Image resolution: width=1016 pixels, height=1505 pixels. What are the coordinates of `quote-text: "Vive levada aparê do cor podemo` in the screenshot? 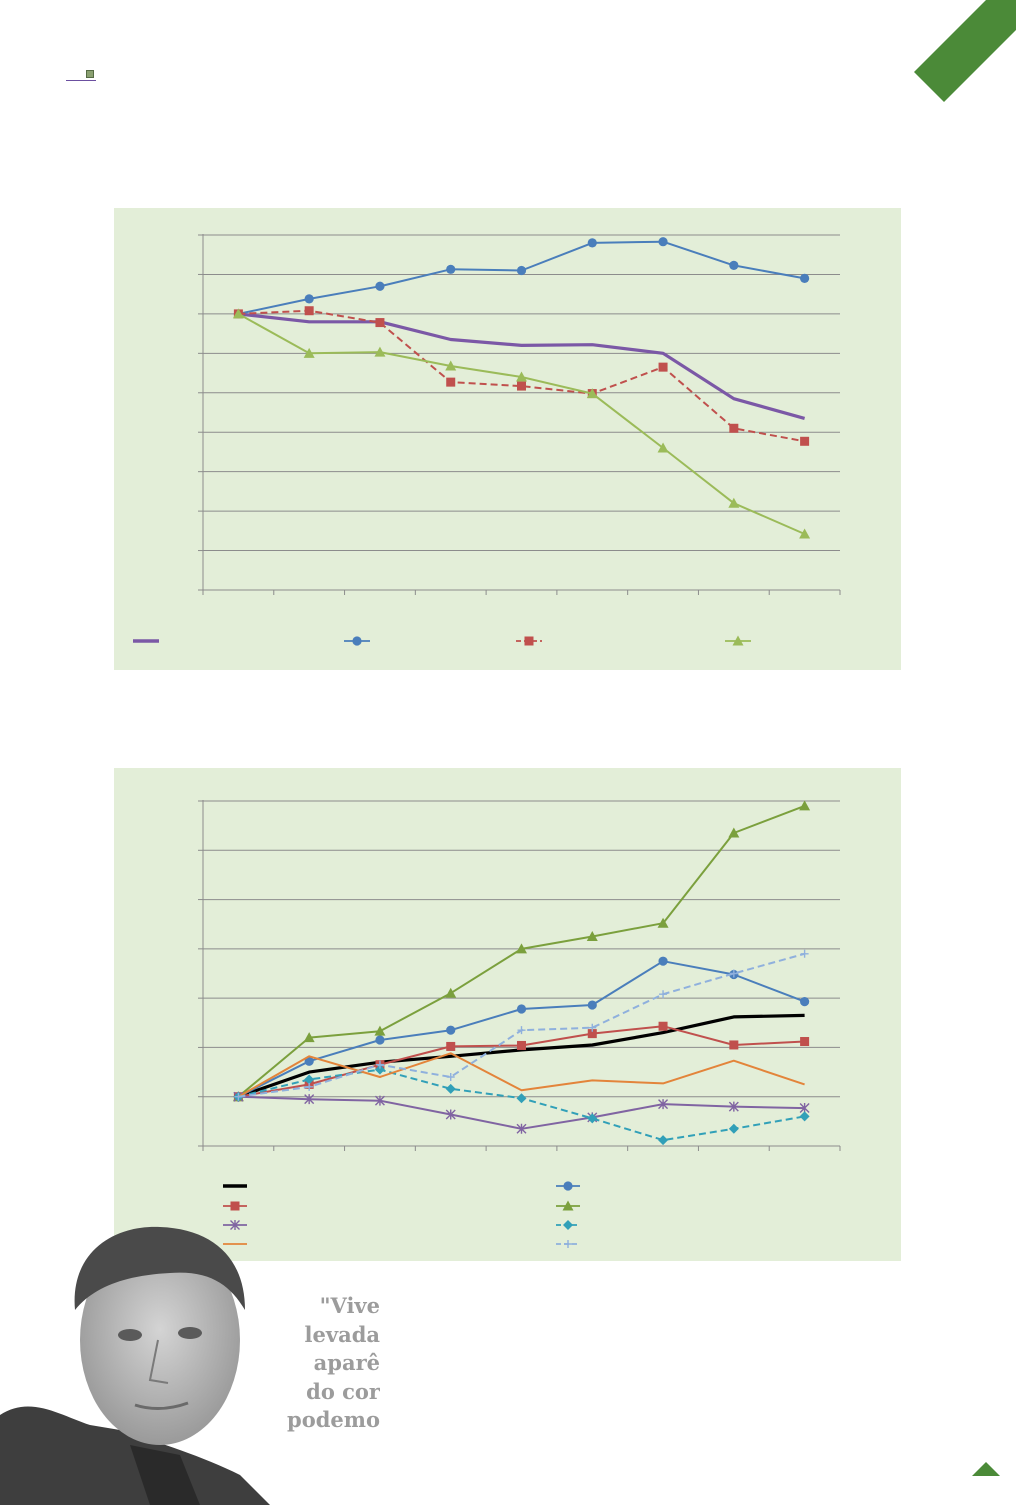 It's located at (315, 1363).